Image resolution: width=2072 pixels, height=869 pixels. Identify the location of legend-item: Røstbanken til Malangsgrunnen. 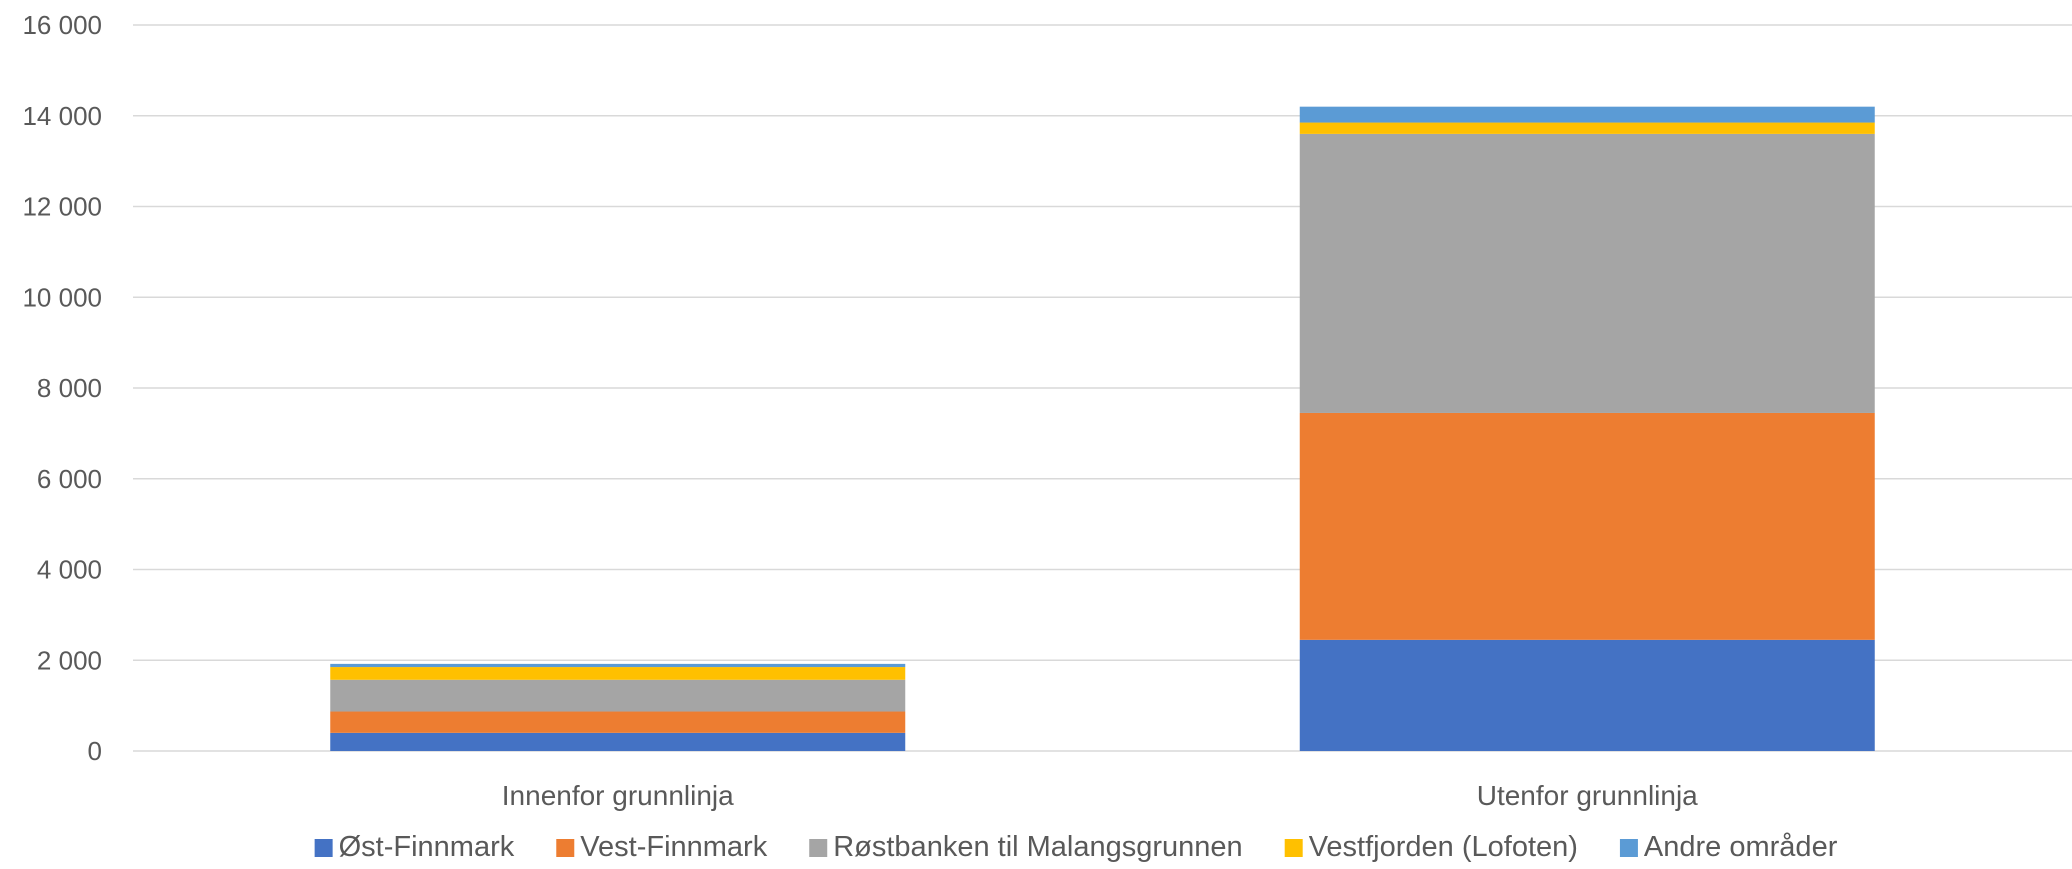
(1026, 847).